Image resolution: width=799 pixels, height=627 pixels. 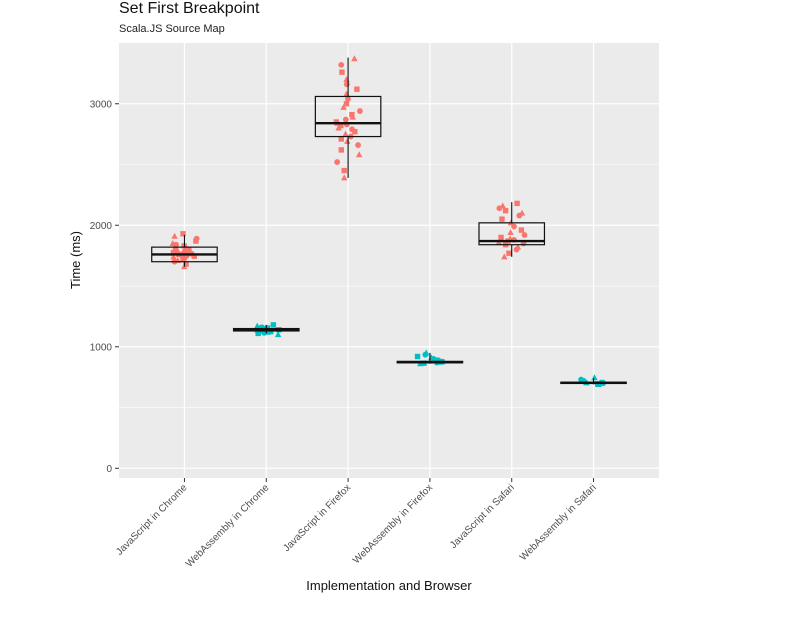 What do you see at coordinates (109, 469) in the screenshot?
I see `y-tick-label: 0` at bounding box center [109, 469].